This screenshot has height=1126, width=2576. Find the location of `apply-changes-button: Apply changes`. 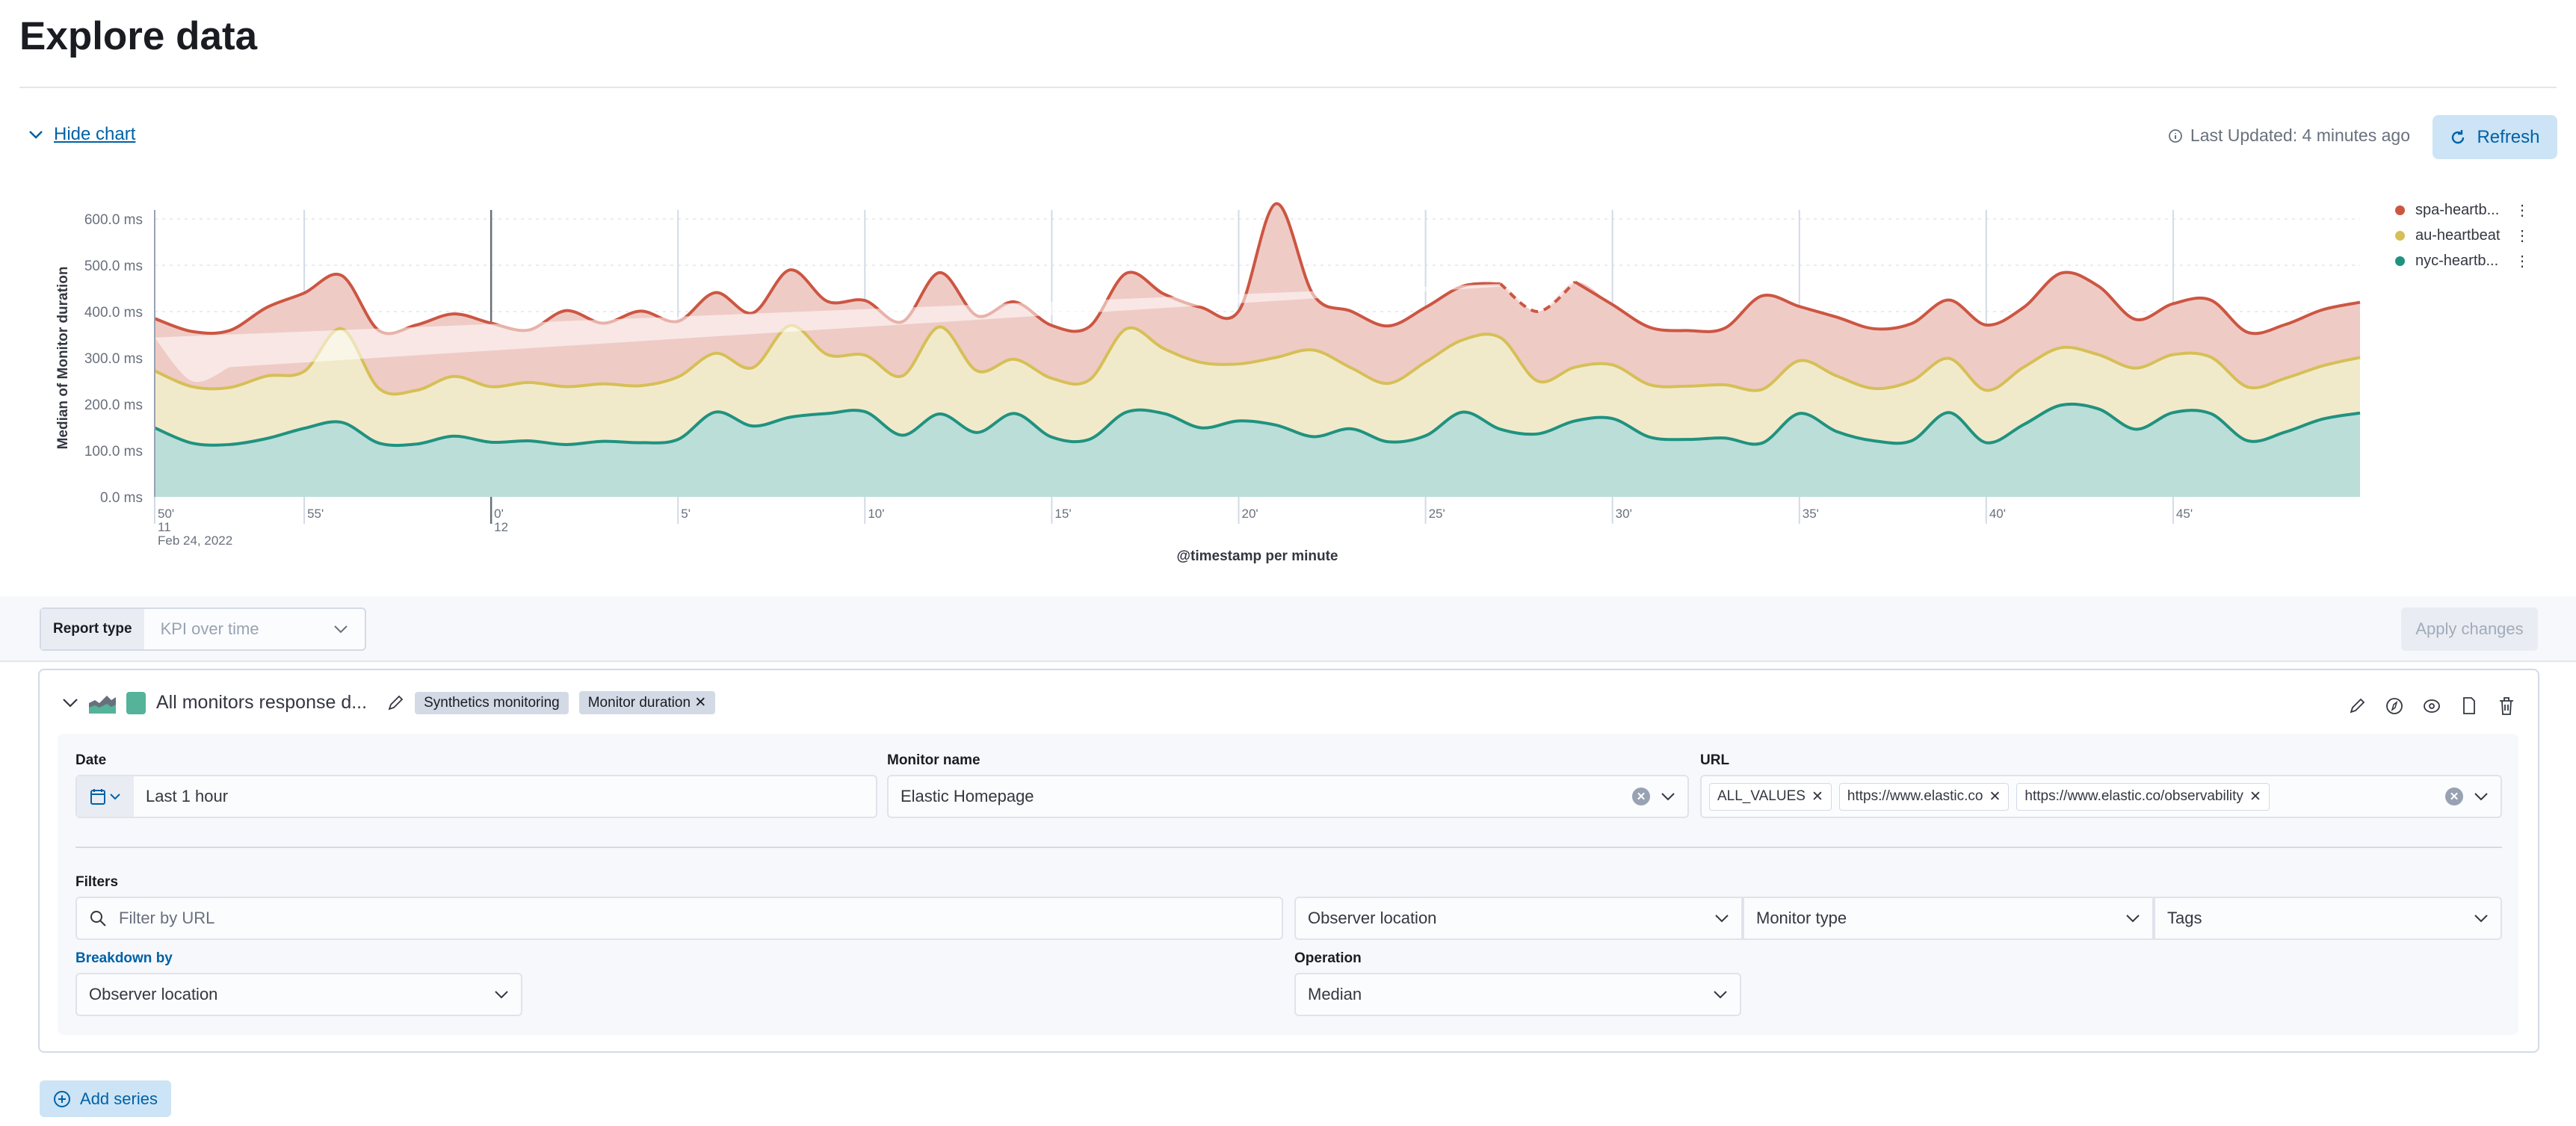

apply-changes-button: Apply changes is located at coordinates (2470, 629).